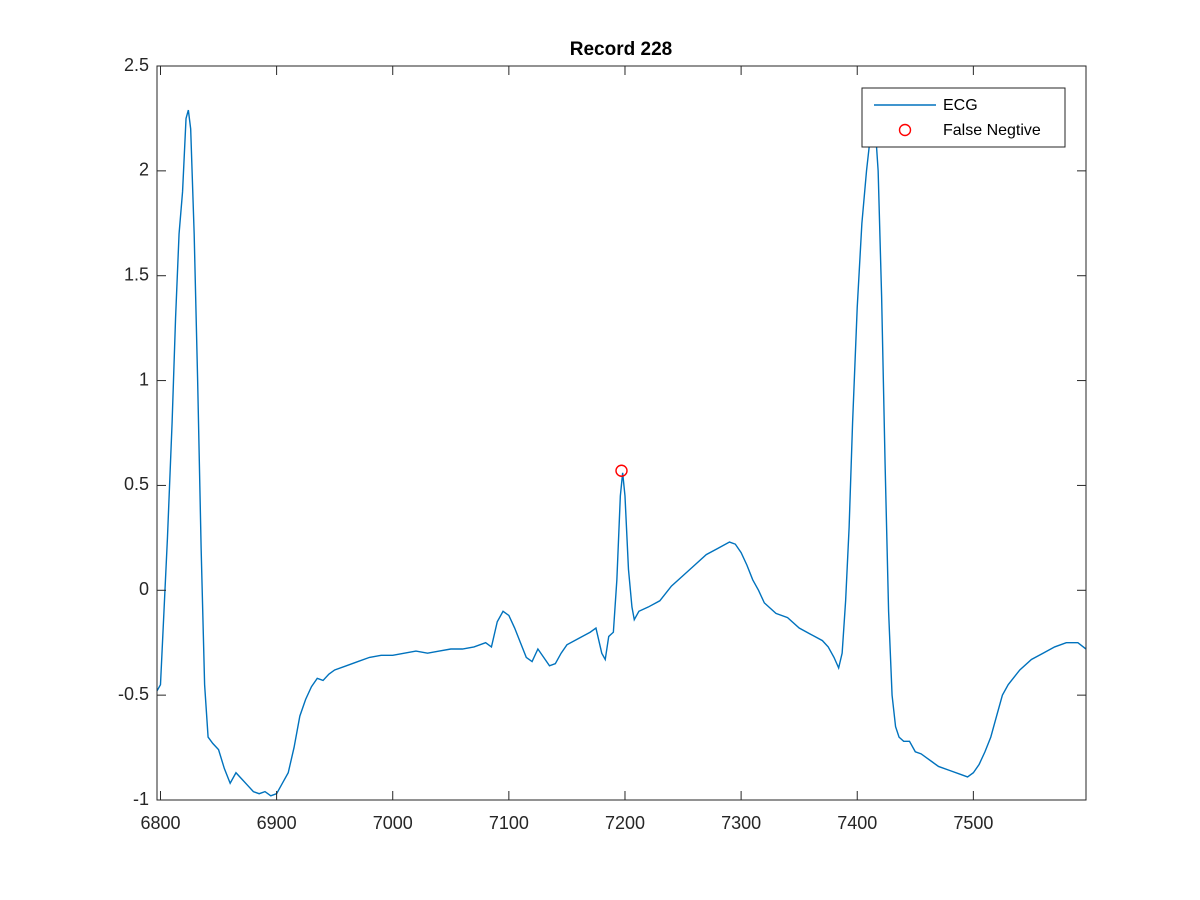 This screenshot has height=900, width=1200. I want to click on marker, so click(621, 470).